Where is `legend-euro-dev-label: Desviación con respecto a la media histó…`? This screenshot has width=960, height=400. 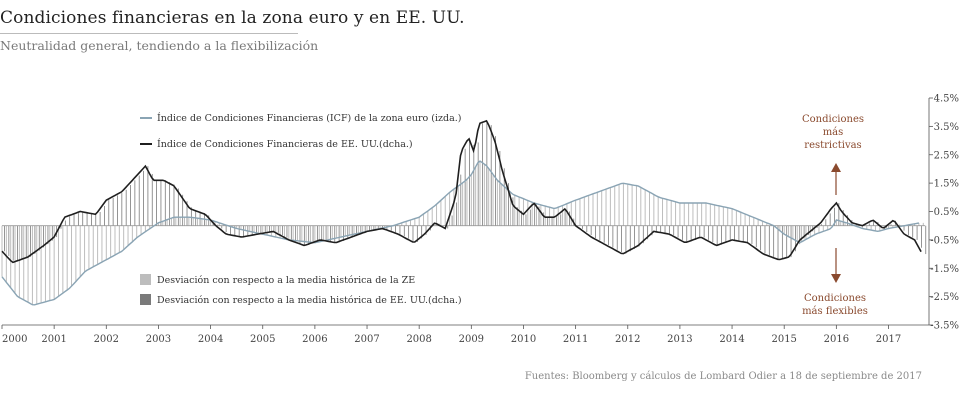
legend-euro-dev-label: Desviación con respecto a la media histó… is located at coordinates (286, 280).